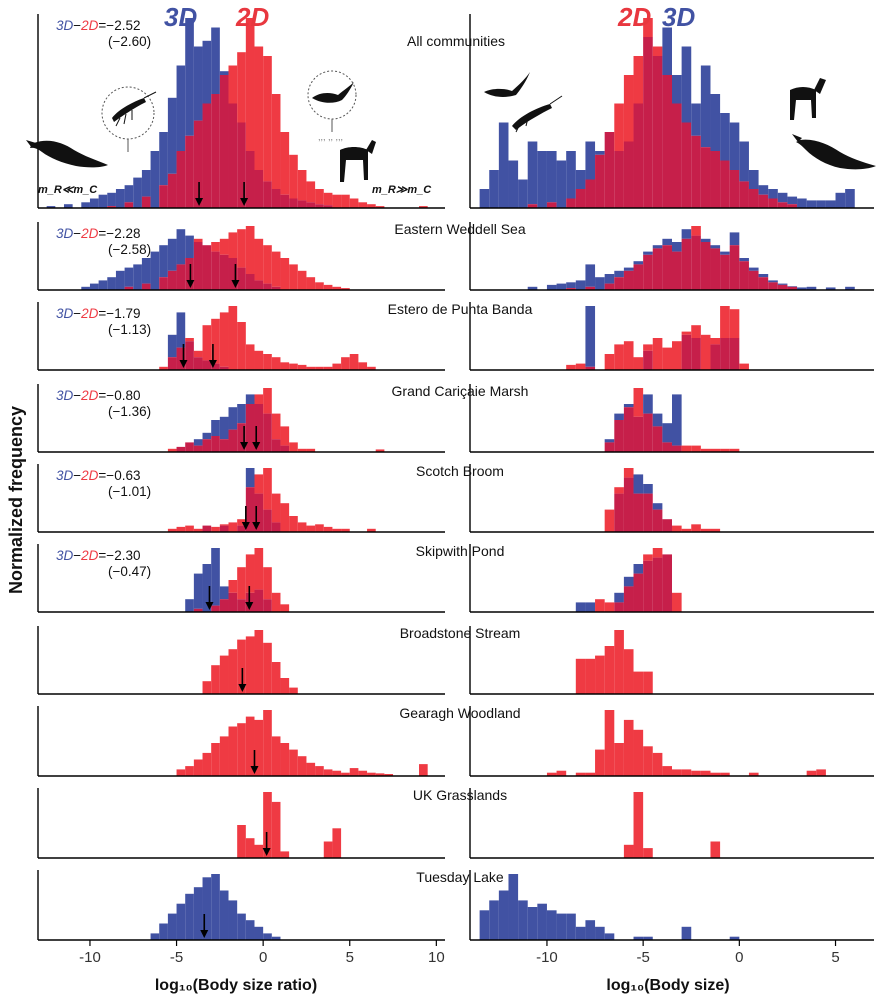 This screenshot has width=891, height=1002. I want to click on diff-value-5: =−2.30, so click(119, 555).